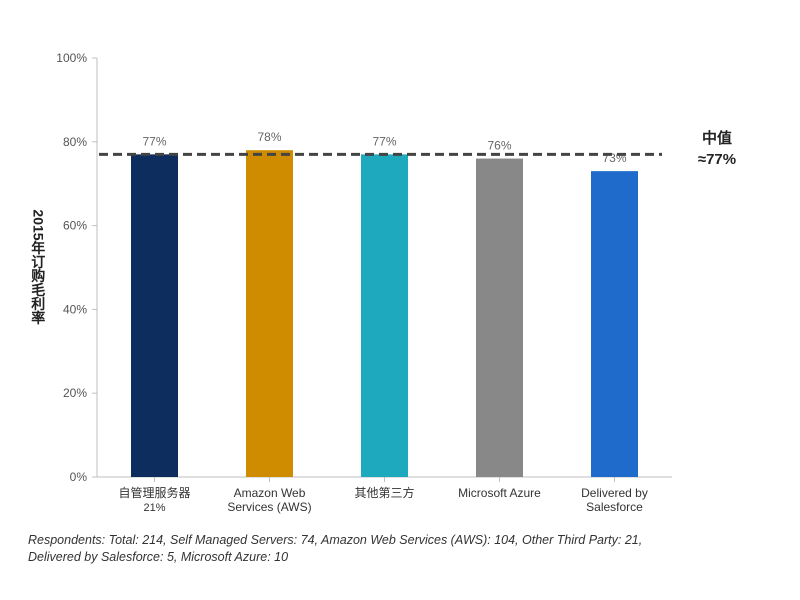  I want to click on y-tick-label: 80%, so click(75, 142).